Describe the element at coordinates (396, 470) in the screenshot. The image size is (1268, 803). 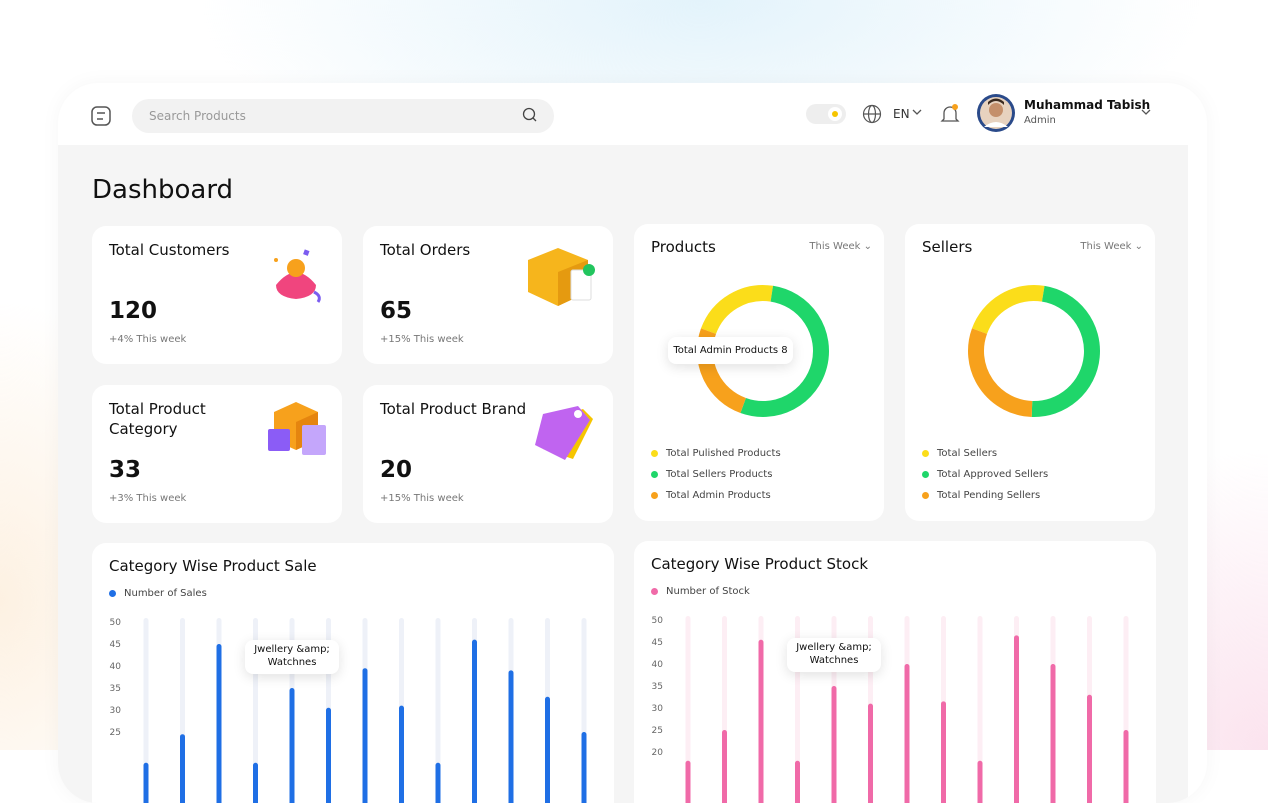
I see `stat-value: 20` at that location.